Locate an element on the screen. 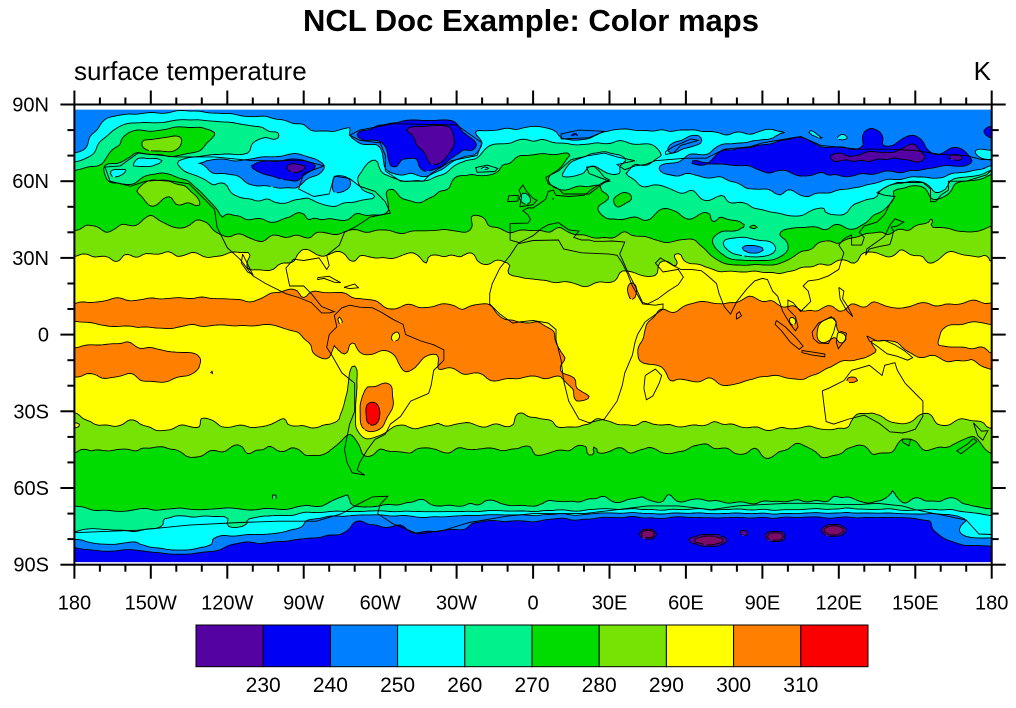 Image resolution: width=1016 pixels, height=708 pixels. svg-text: K is located at coordinates (983, 71).